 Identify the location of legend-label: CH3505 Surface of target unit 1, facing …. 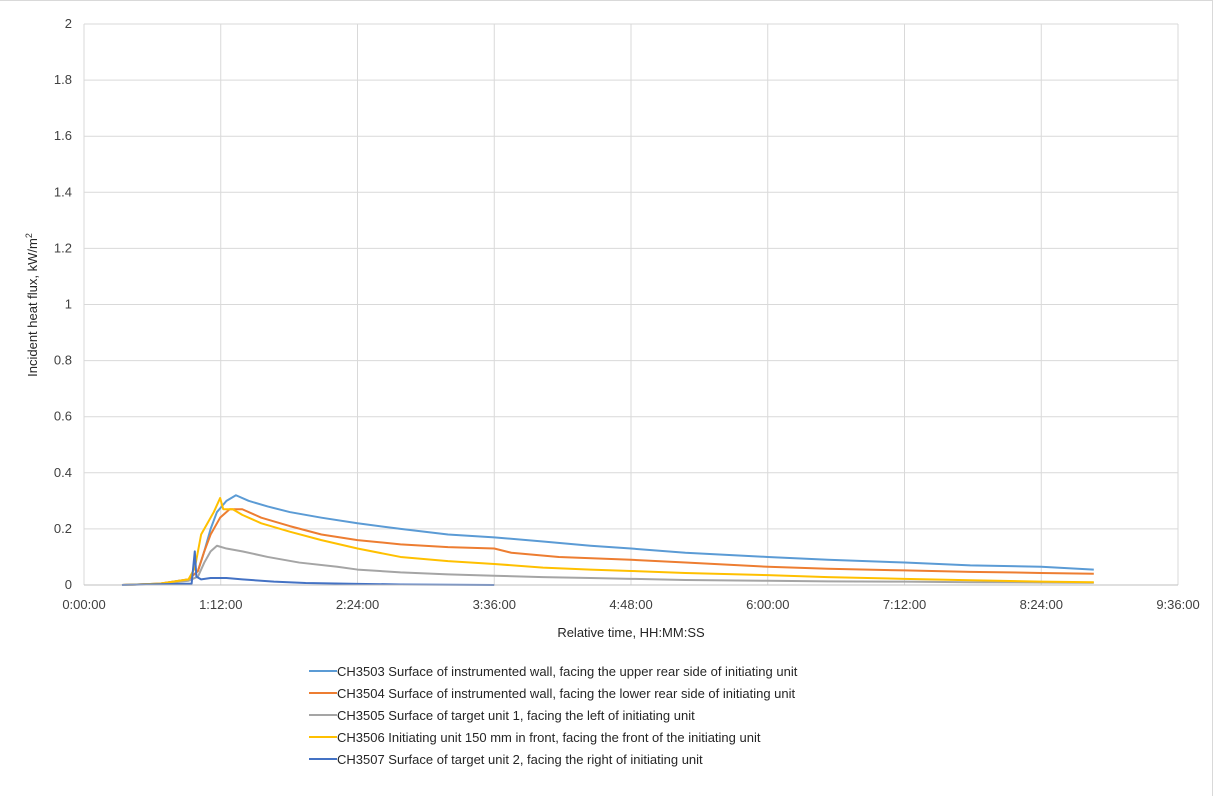
(516, 715).